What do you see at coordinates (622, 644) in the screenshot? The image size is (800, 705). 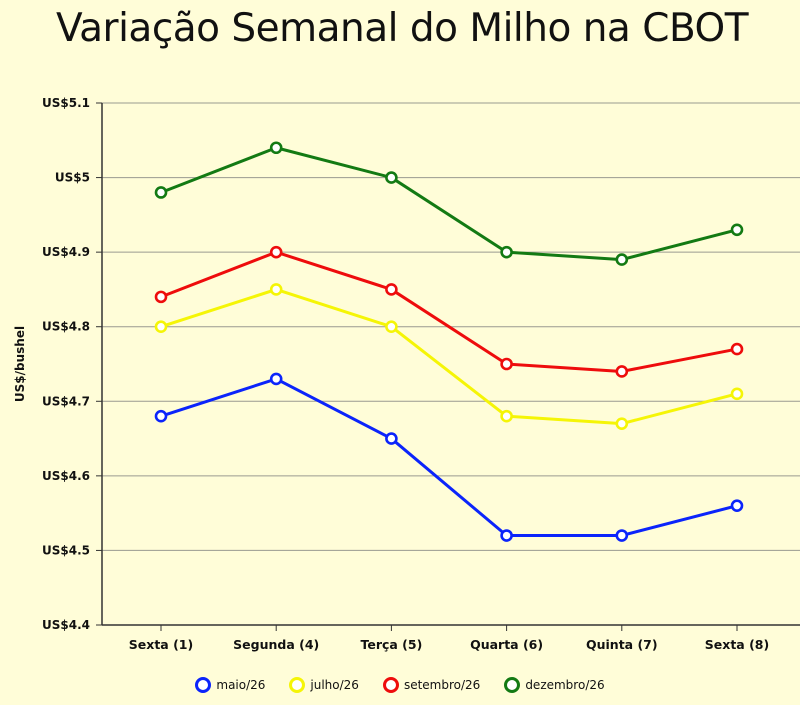 I see `x-tick-label: Quinta (7)` at bounding box center [622, 644].